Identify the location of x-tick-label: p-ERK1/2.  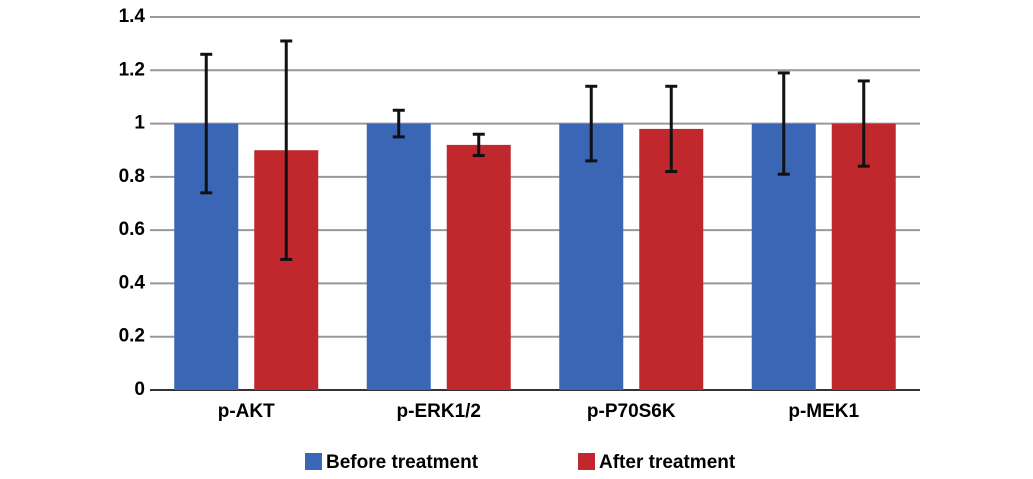
(439, 411).